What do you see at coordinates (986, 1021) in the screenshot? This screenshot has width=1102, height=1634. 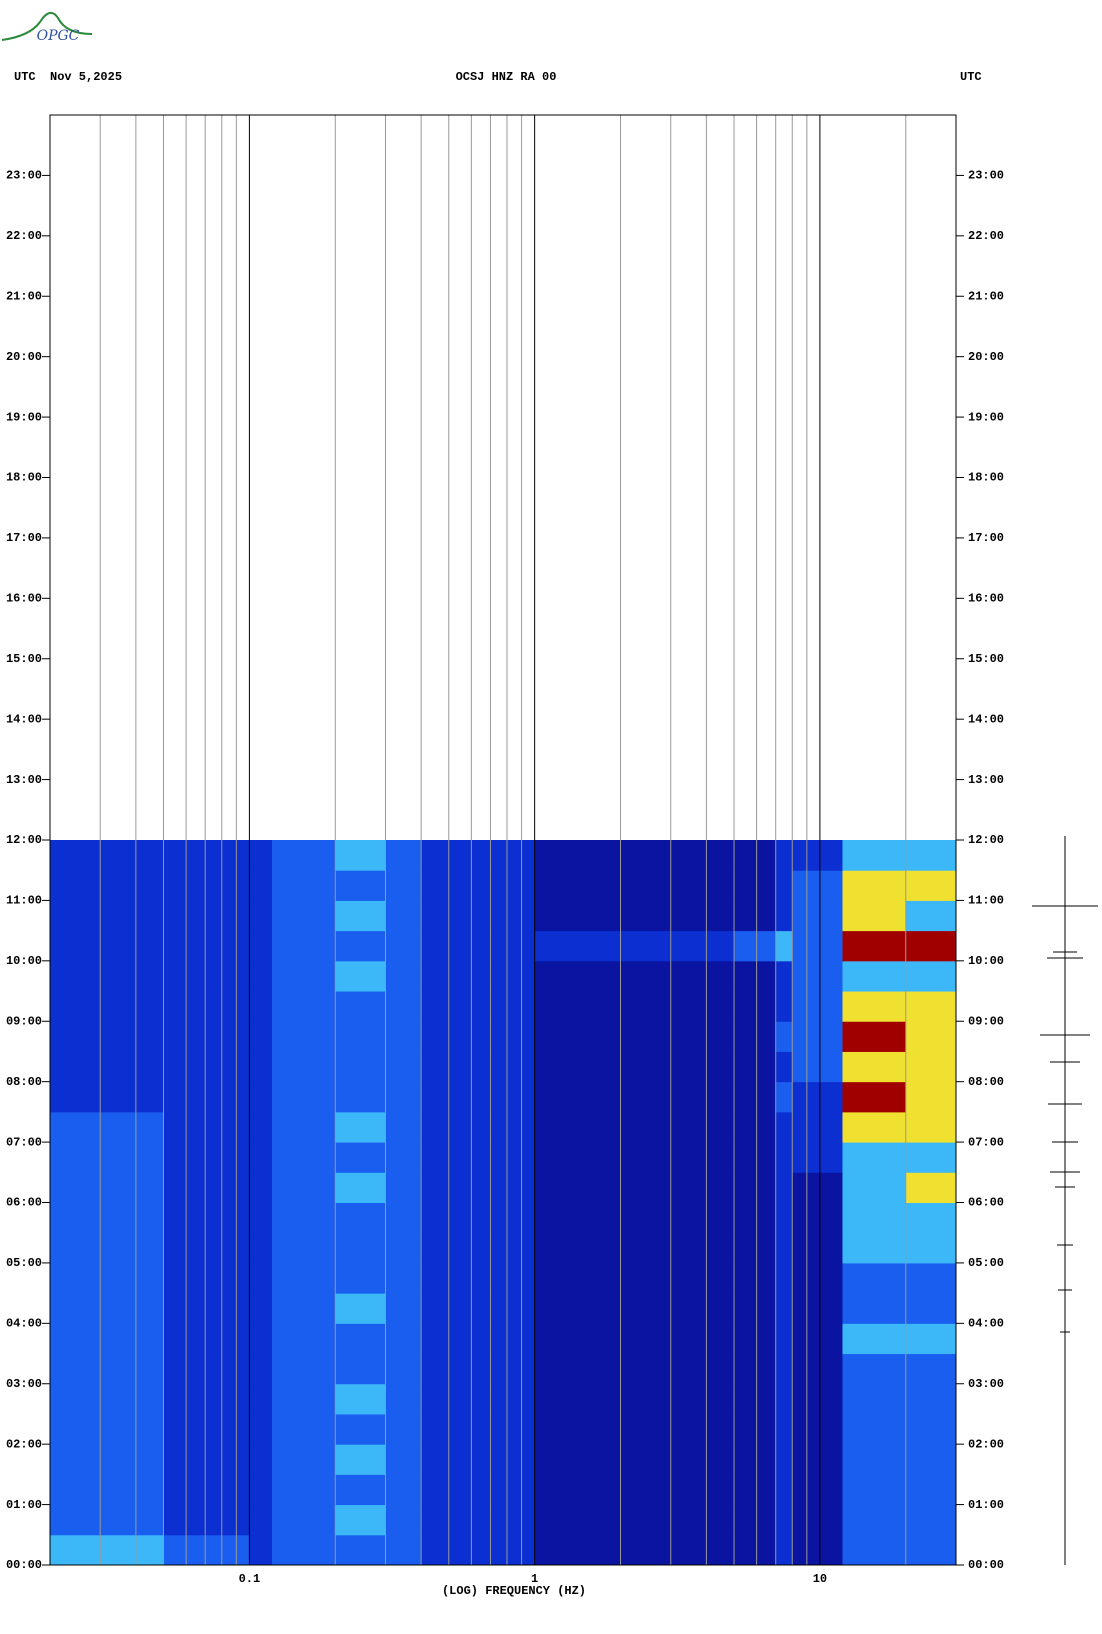 I see `y-tick-label-right: 09:00` at bounding box center [986, 1021].